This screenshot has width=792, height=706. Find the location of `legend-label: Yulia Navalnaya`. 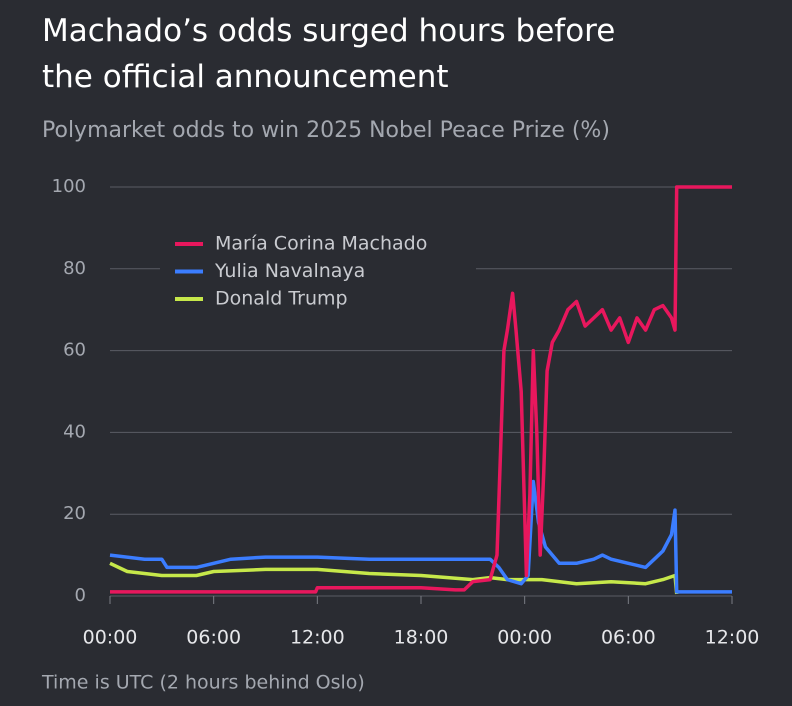

legend-label: Yulia Navalnaya is located at coordinates (289, 271).